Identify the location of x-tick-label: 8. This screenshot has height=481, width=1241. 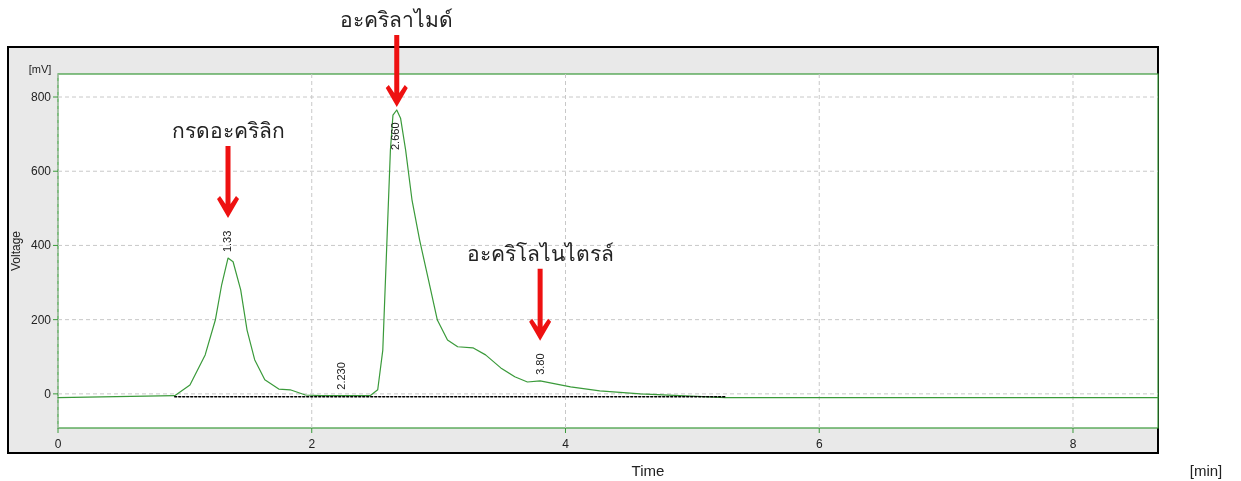
(1073, 444).